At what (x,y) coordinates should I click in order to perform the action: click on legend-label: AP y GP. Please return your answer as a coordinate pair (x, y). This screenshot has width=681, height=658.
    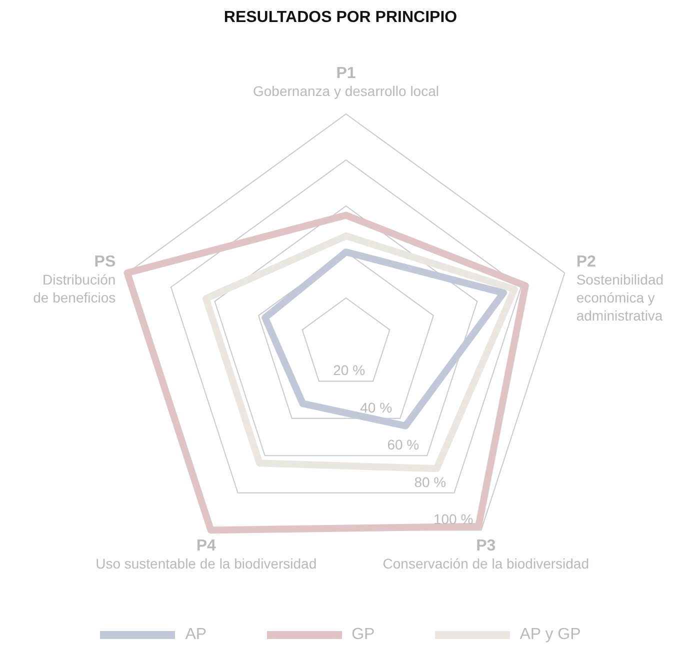
    Looking at the image, I should click on (550, 635).